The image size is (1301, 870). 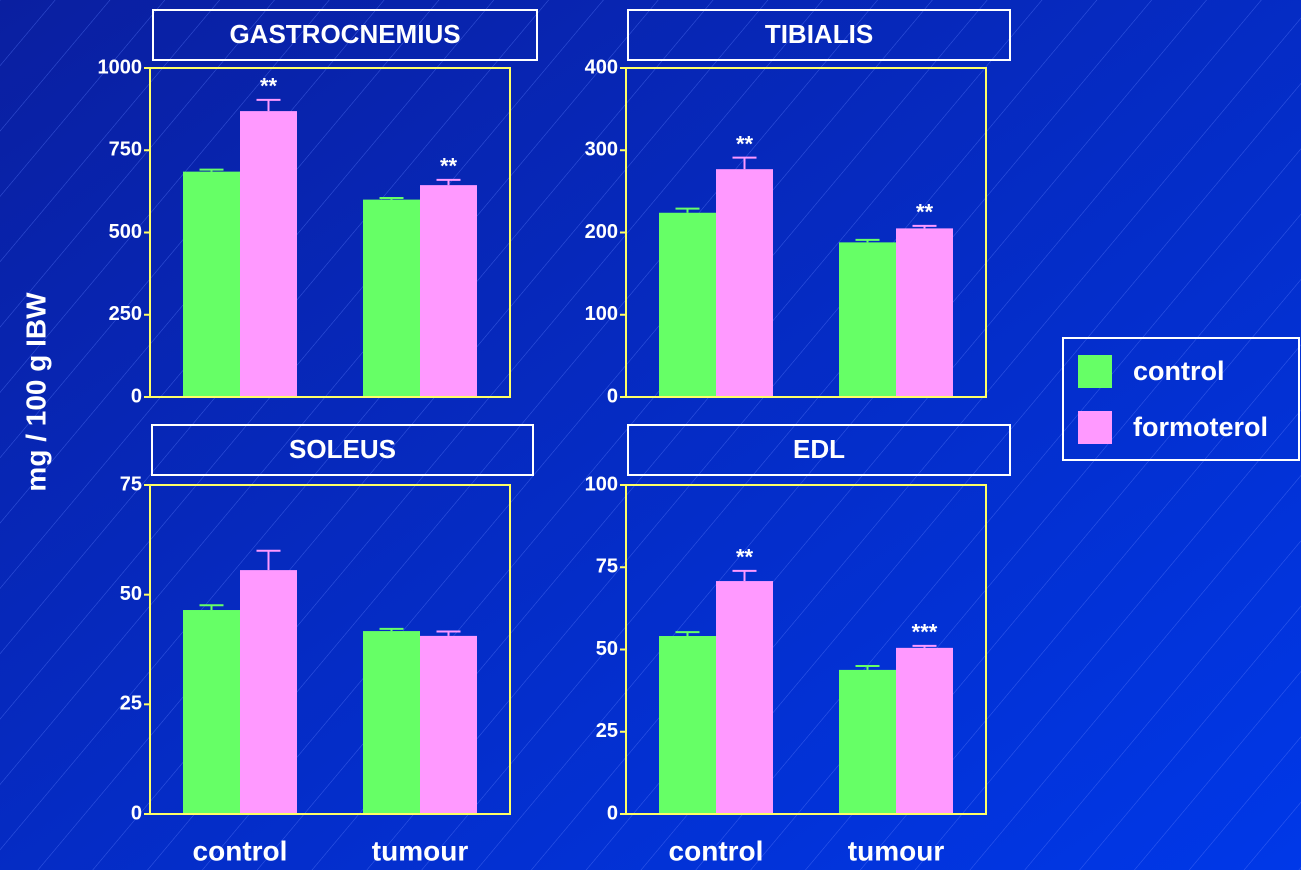 I want to click on y-tick-label: 1000, so click(x=120, y=67).